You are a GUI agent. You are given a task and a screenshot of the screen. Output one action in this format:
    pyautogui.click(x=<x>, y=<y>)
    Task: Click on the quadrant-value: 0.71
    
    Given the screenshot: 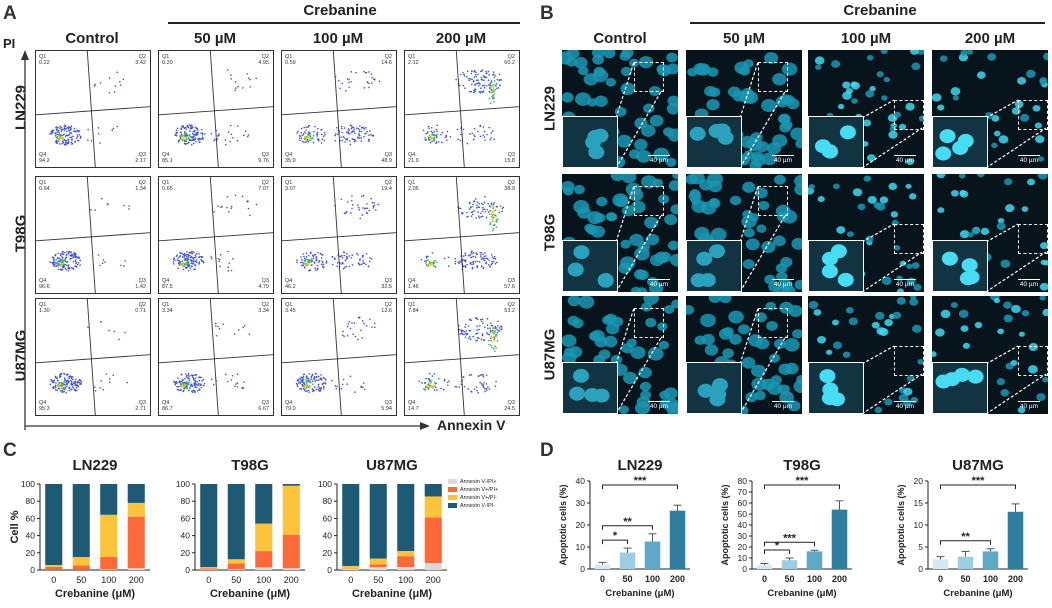 What is the action you would take?
    pyautogui.click(x=140, y=311)
    